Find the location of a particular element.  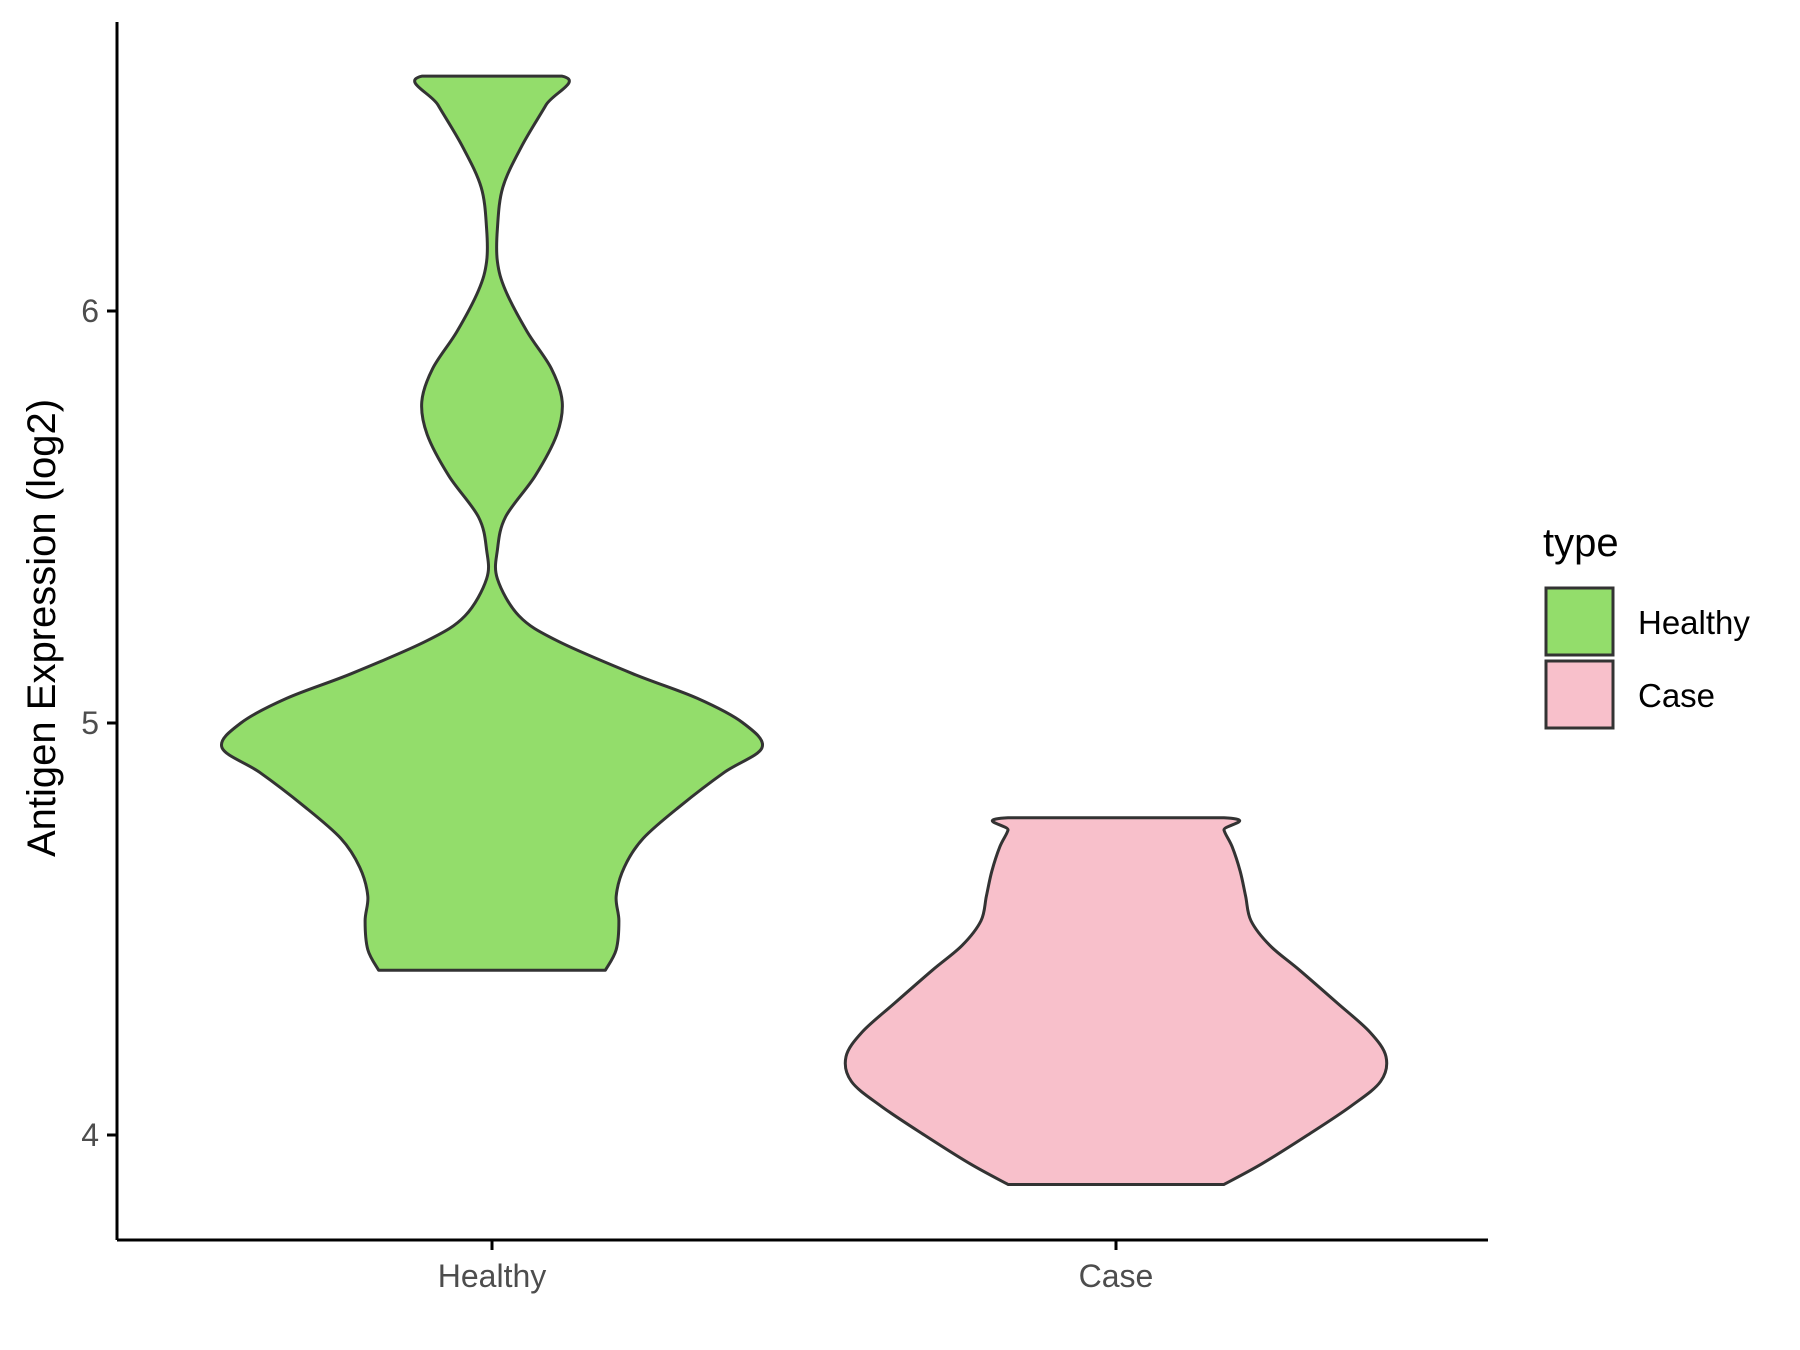

y-tick-label: 5 is located at coordinates (90, 723).